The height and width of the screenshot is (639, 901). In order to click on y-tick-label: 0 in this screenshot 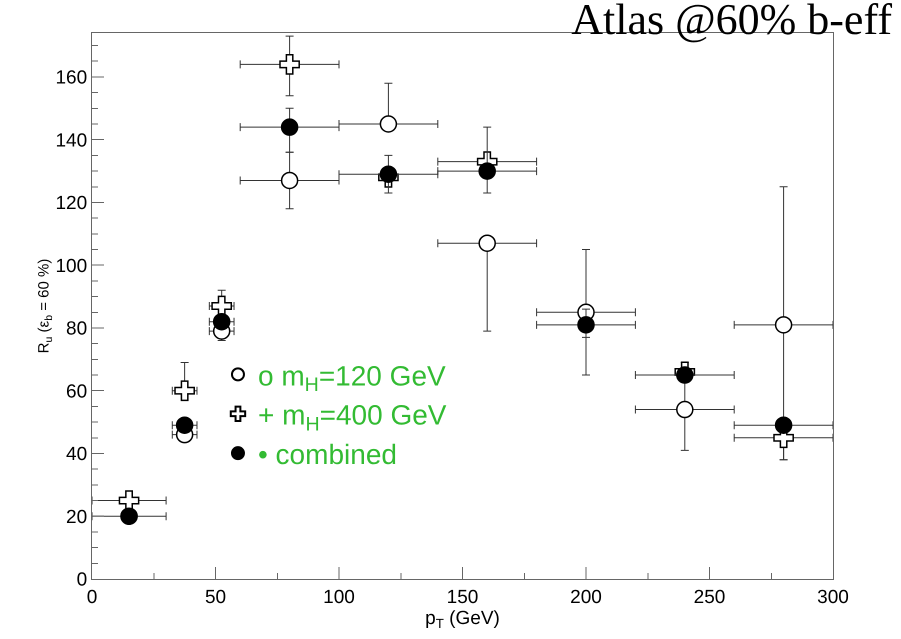, I will do `click(82, 580)`.